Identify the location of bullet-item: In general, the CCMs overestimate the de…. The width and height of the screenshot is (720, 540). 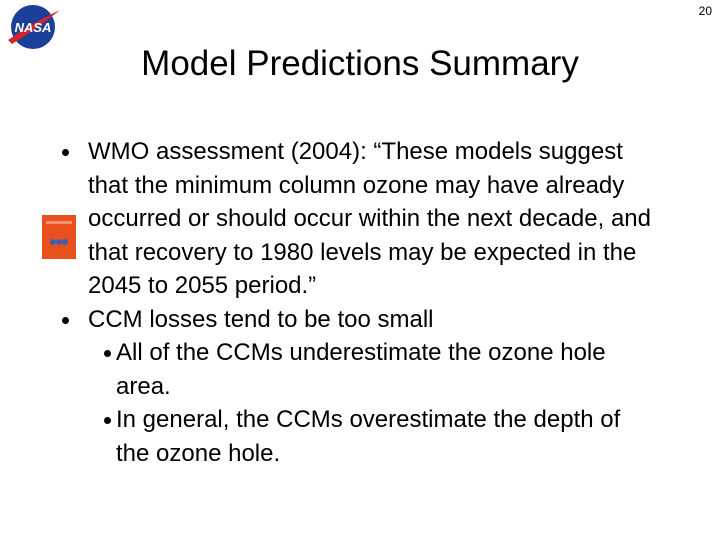
(370, 436).